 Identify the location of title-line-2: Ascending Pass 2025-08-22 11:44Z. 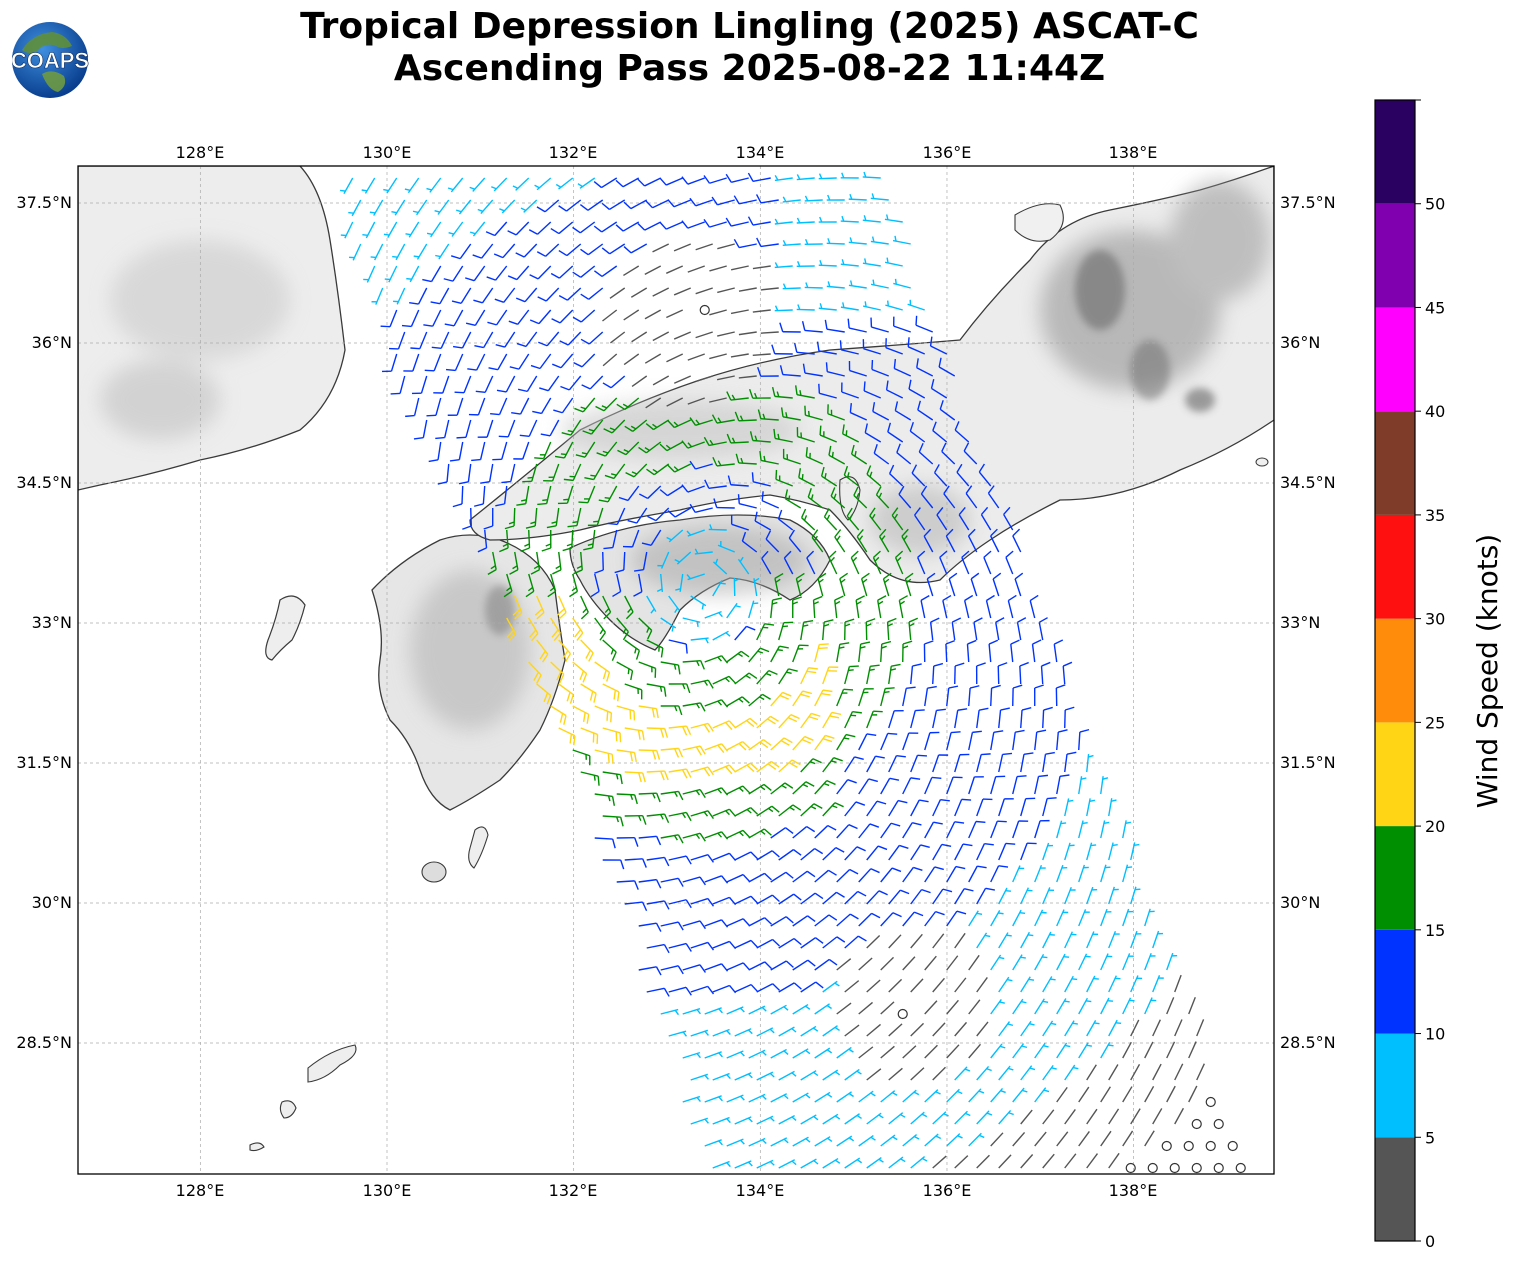
(749, 68).